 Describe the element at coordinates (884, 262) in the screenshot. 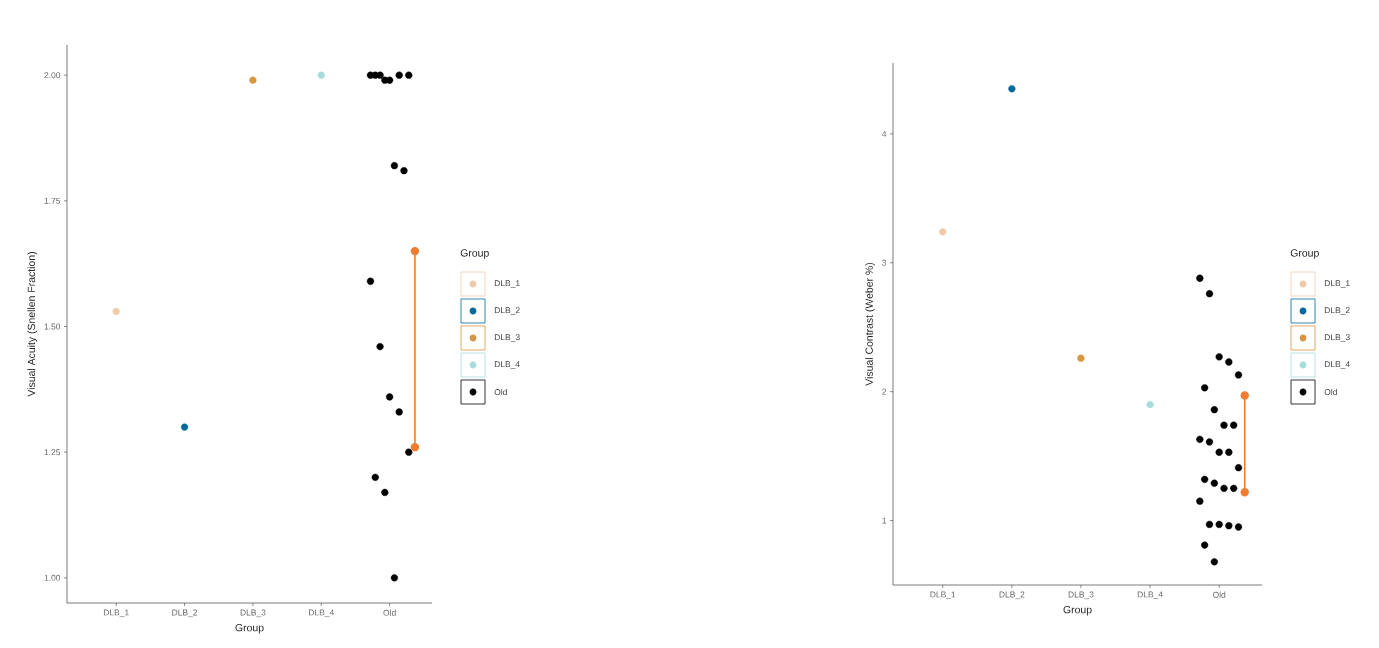

I see `y-tick-label: 3` at that location.